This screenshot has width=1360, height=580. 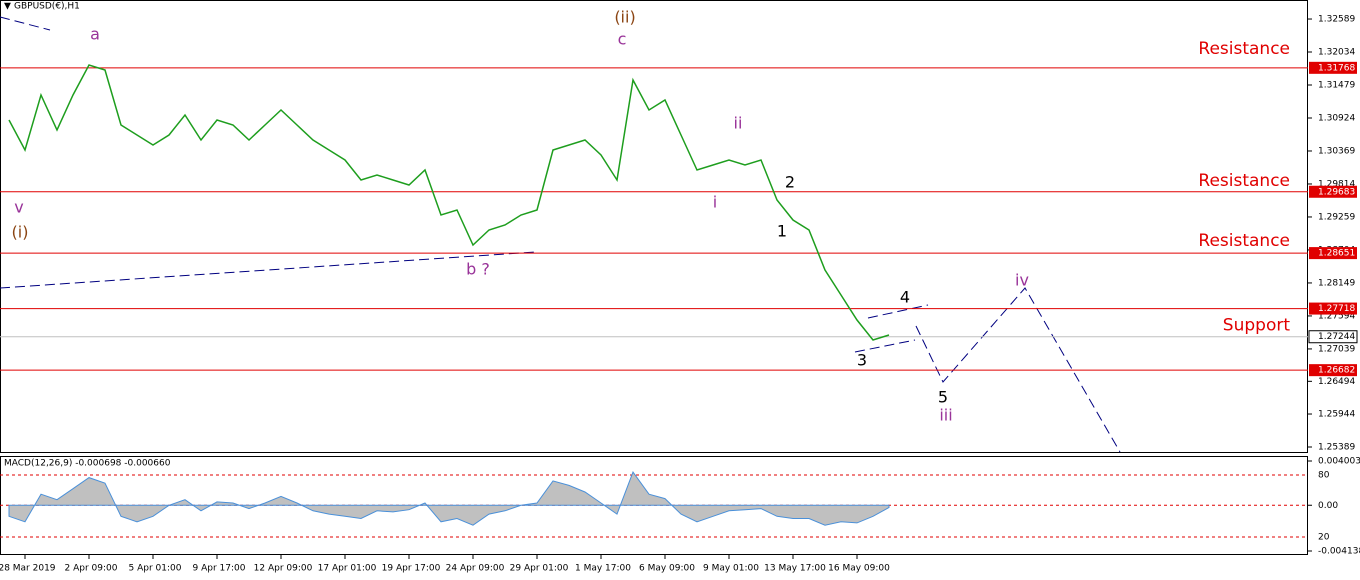 What do you see at coordinates (1336, 151) in the screenshot?
I see `y-tick-label: 1.30369` at bounding box center [1336, 151].